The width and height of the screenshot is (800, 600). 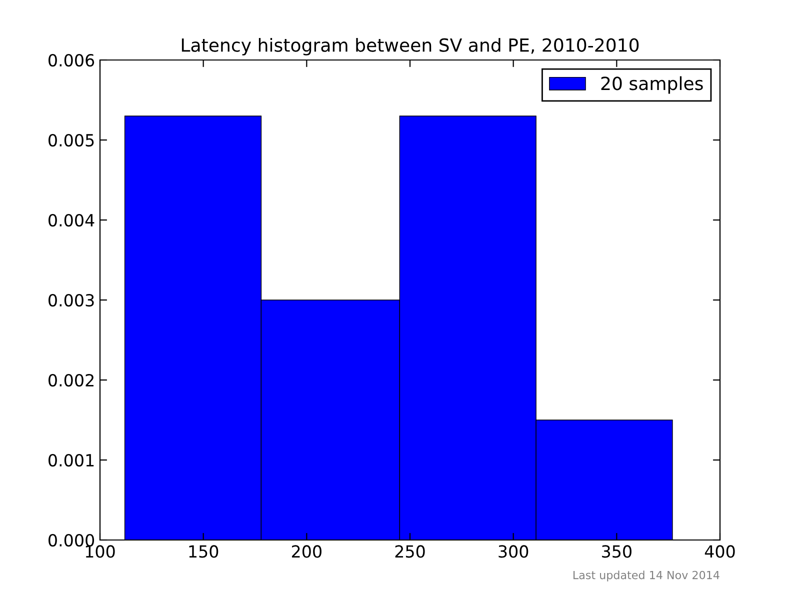 I want to click on y-tick-label: 0.002, so click(x=71, y=380).